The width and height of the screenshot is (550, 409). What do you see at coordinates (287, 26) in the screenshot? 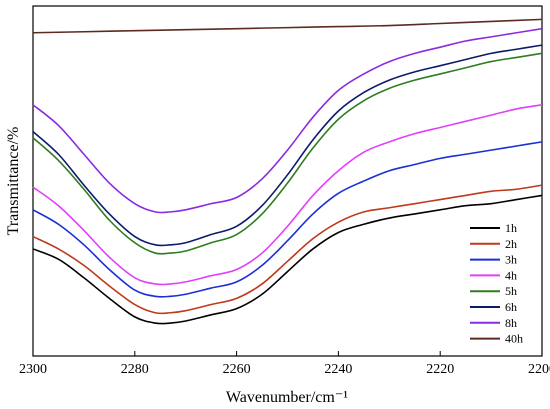
I see `series-line-40h` at bounding box center [287, 26].